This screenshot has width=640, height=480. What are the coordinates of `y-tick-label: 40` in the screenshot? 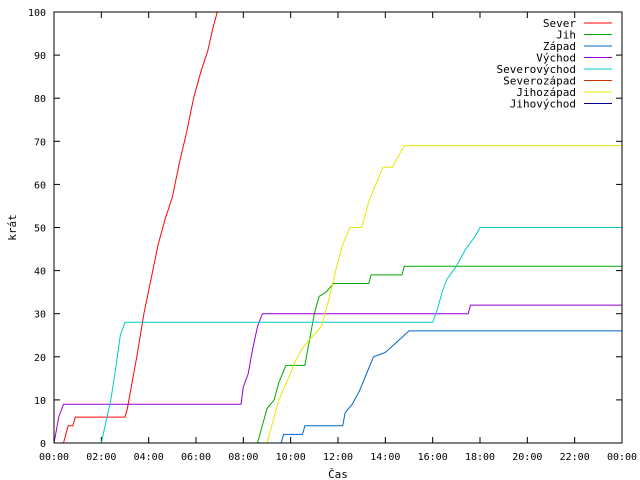 It's located at (40, 272).